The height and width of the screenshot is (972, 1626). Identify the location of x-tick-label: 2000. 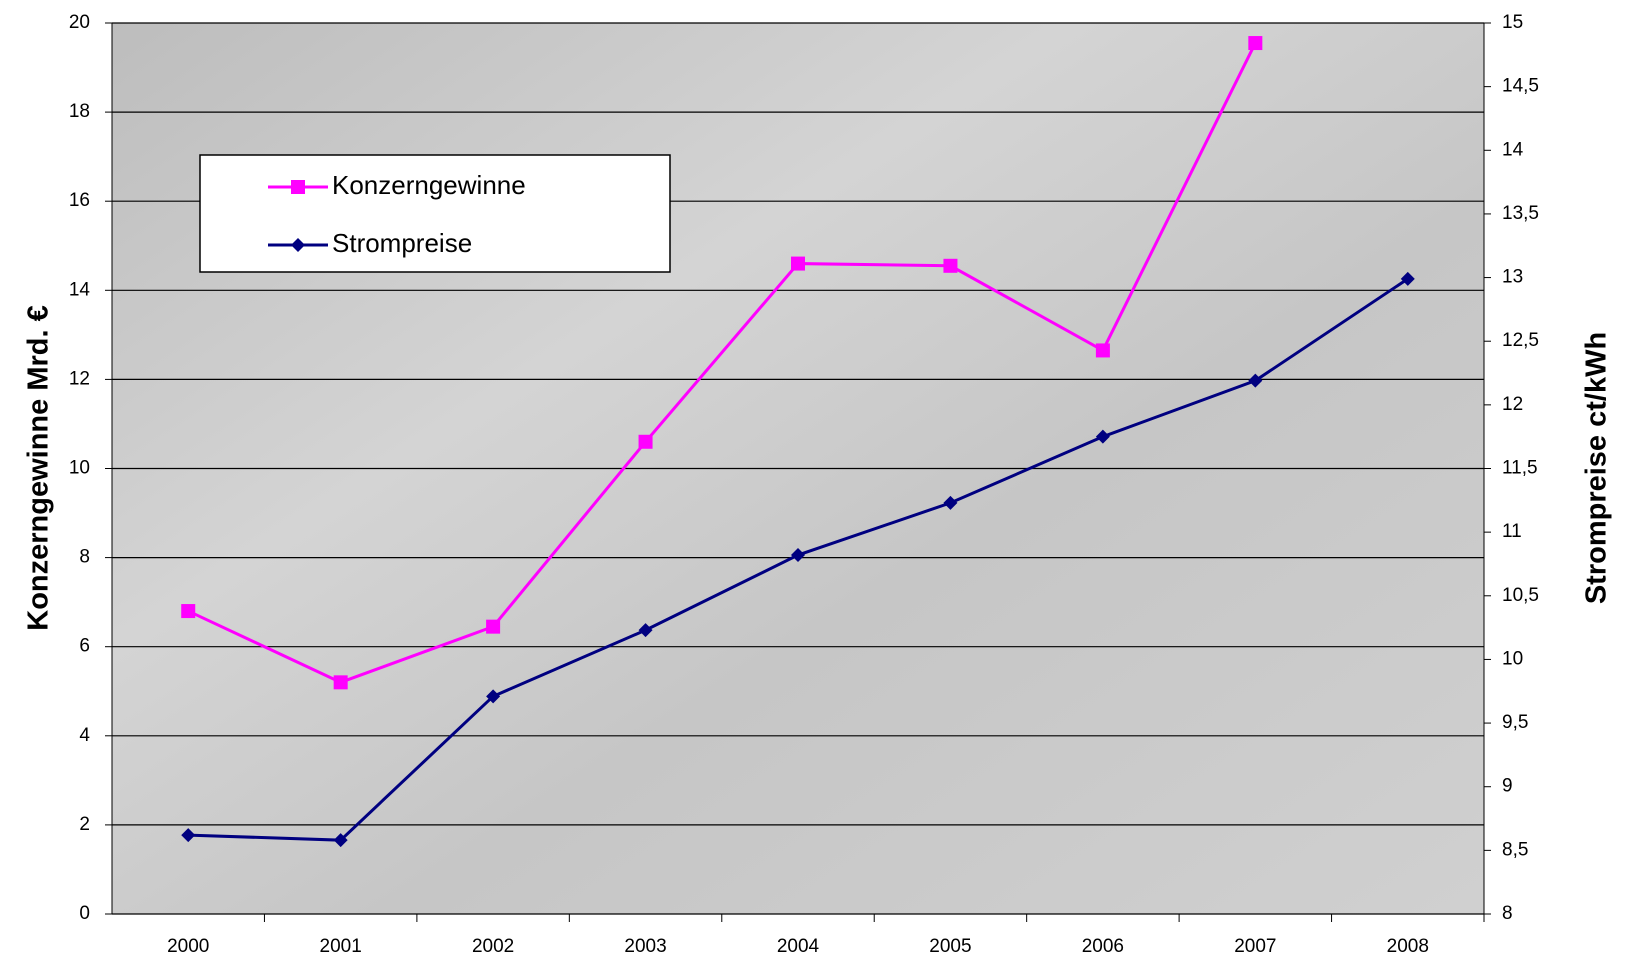
(188, 946).